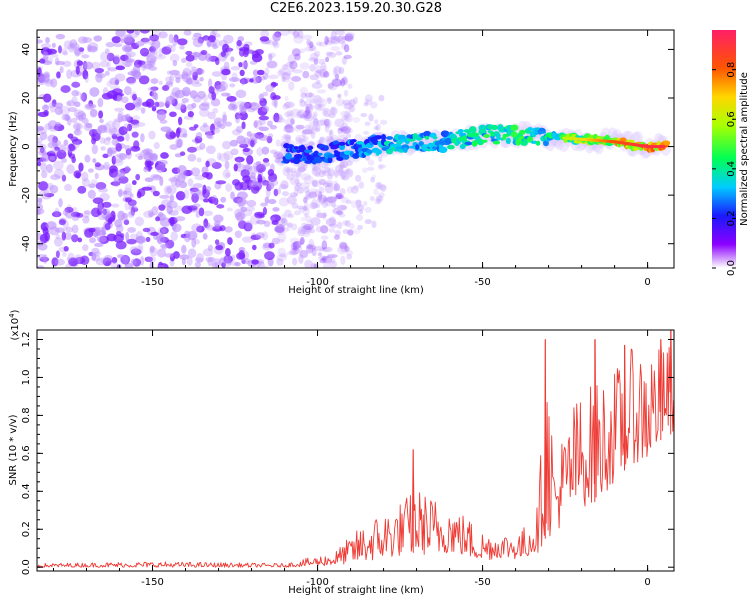  What do you see at coordinates (731, 119) in the screenshot?
I see `colorbar-tick-label: 0.6` at bounding box center [731, 119].